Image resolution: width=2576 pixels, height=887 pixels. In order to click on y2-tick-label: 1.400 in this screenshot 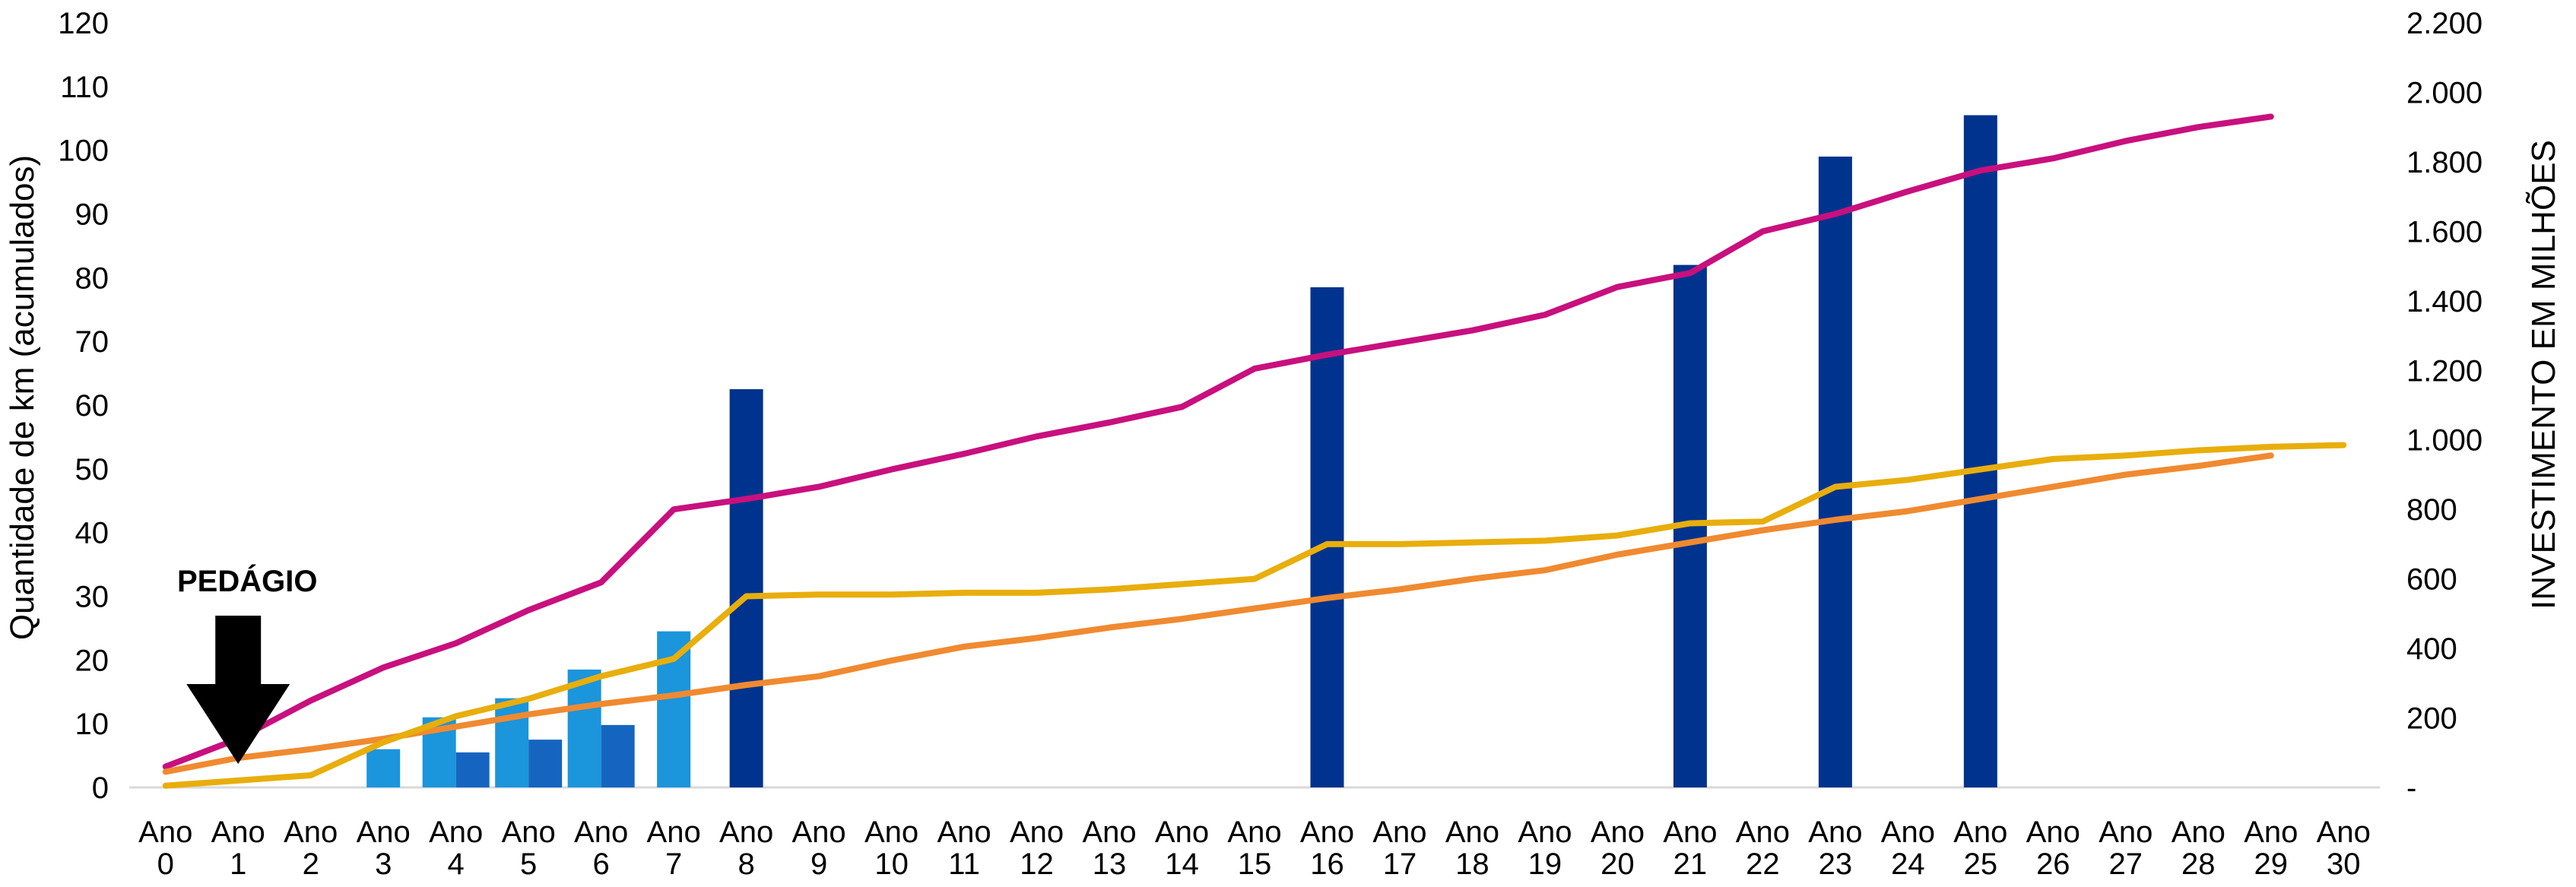, I will do `click(2444, 301)`.